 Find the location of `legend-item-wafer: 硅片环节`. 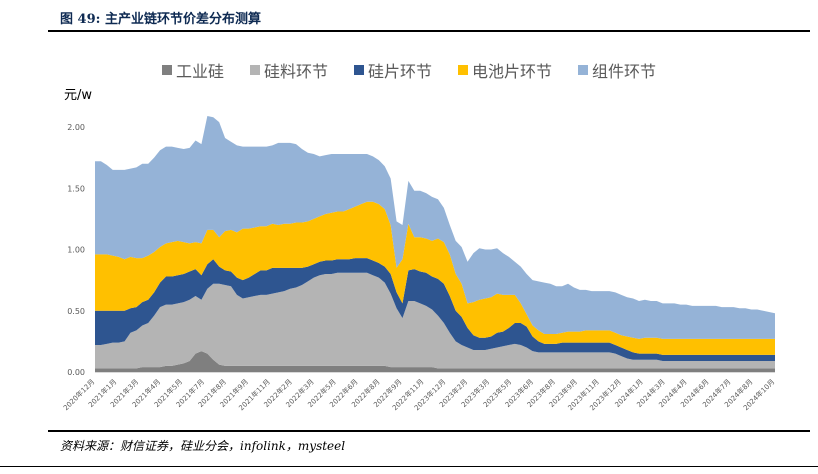

legend-item-wafer: 硅片环节 is located at coordinates (392, 70).